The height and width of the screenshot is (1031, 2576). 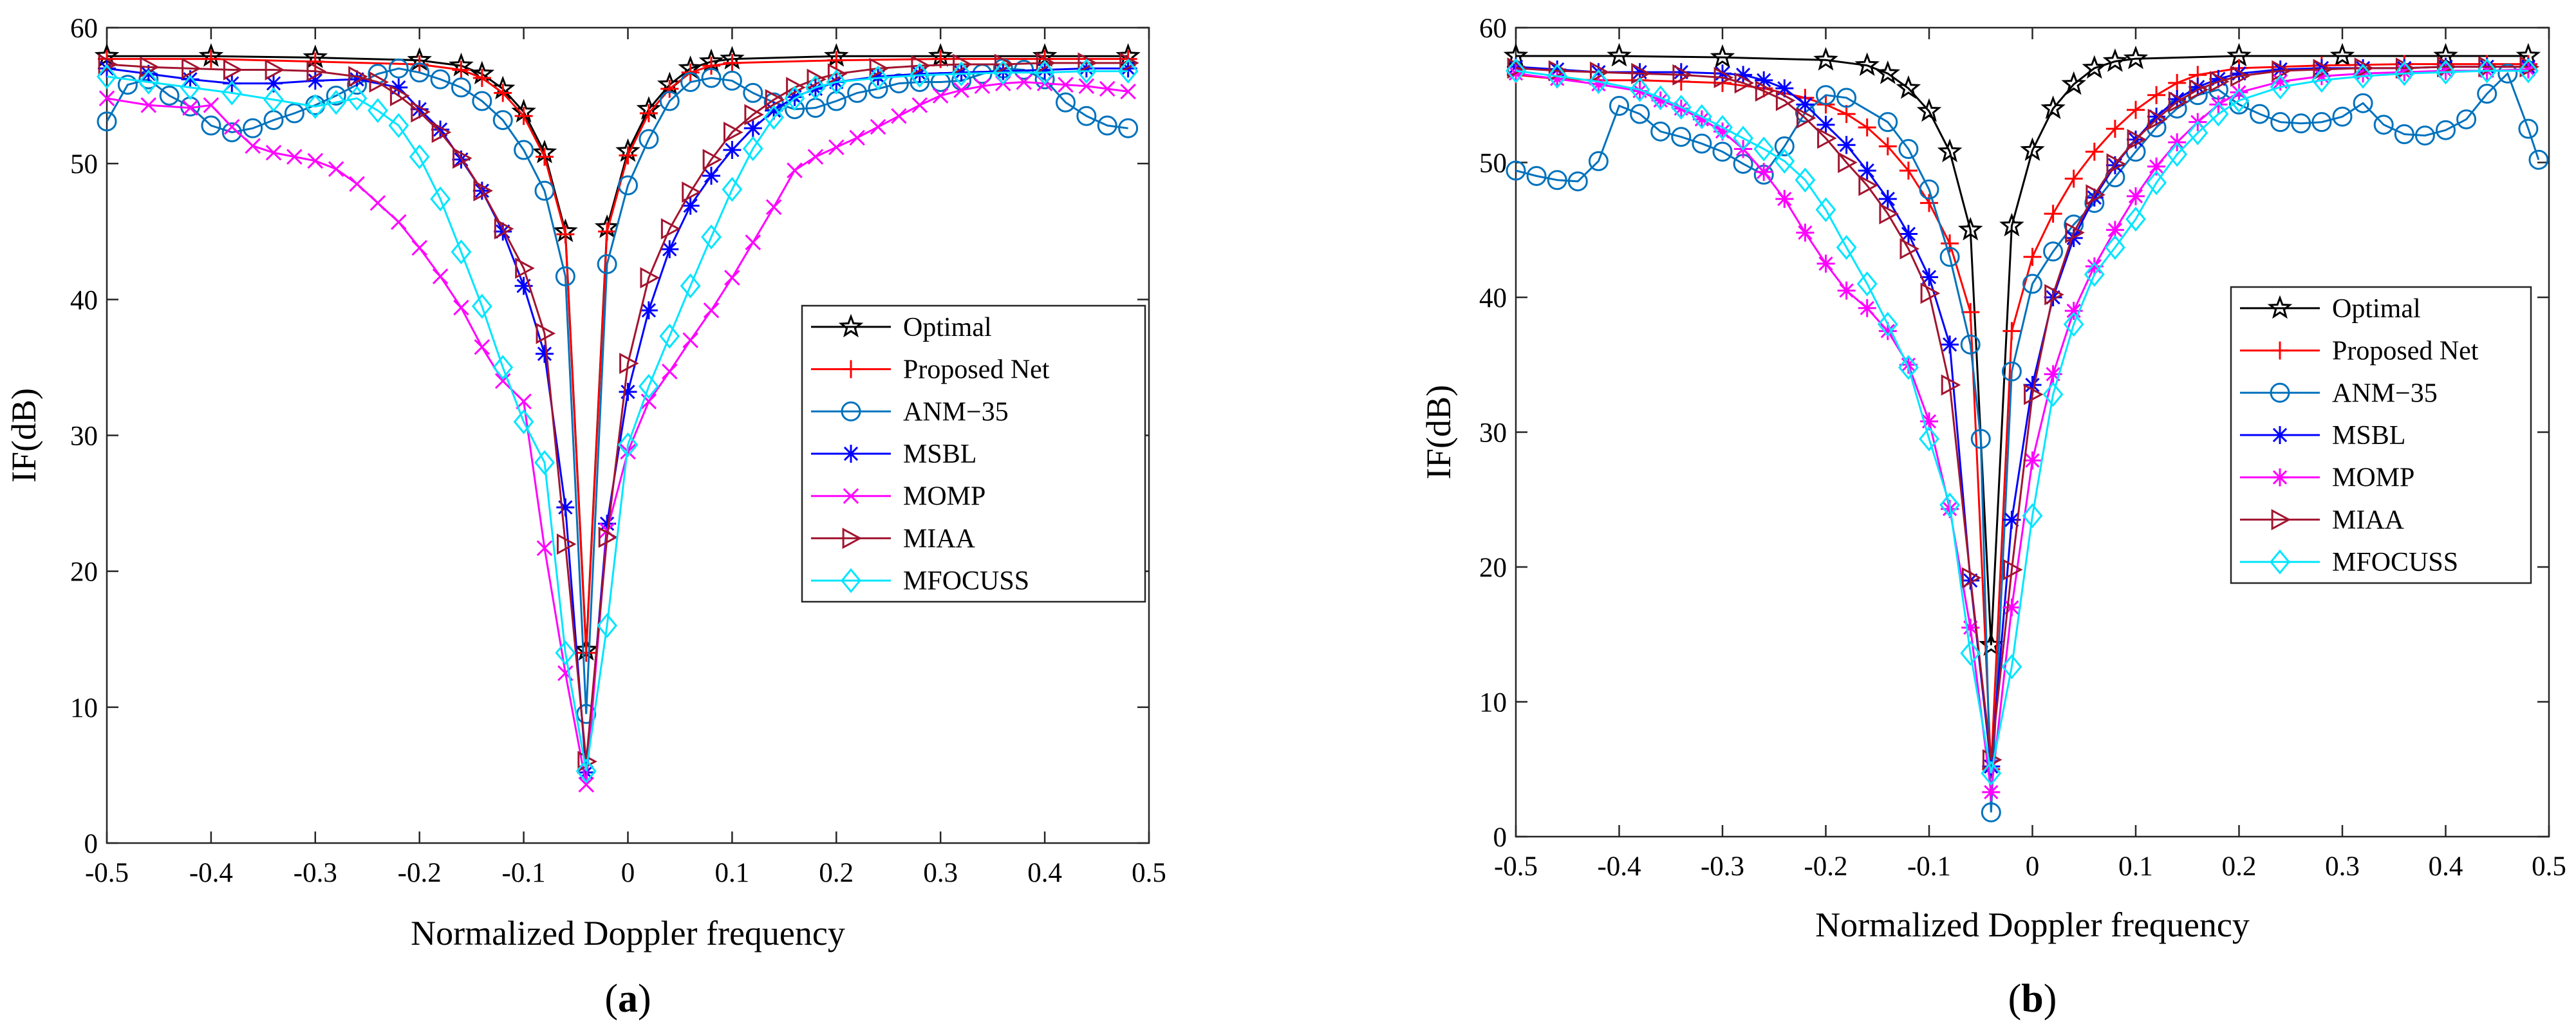 I want to click on x-tick-label: -0.5, so click(x=1516, y=866).